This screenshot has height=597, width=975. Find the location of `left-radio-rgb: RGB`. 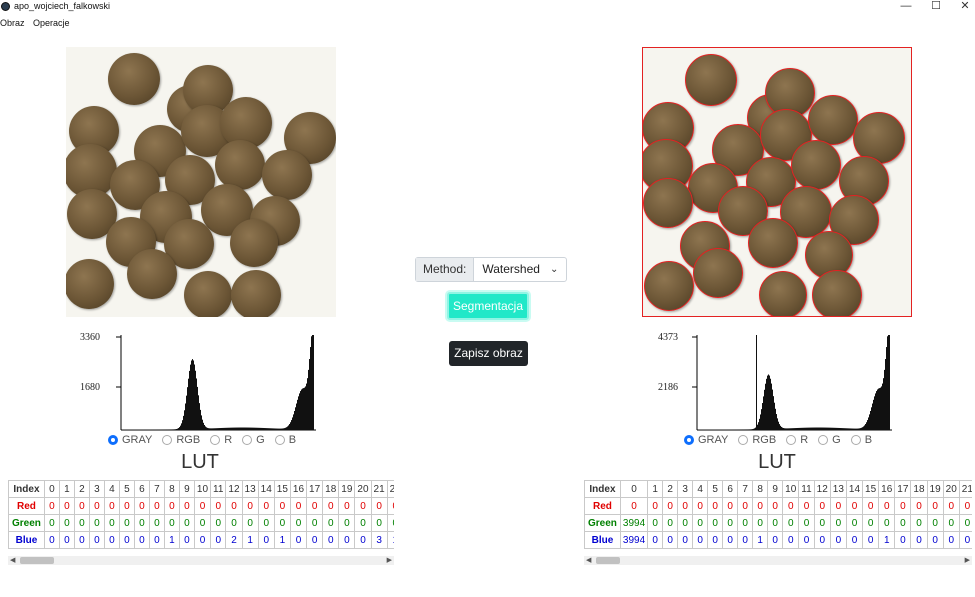

left-radio-rgb: RGB is located at coordinates (181, 440).